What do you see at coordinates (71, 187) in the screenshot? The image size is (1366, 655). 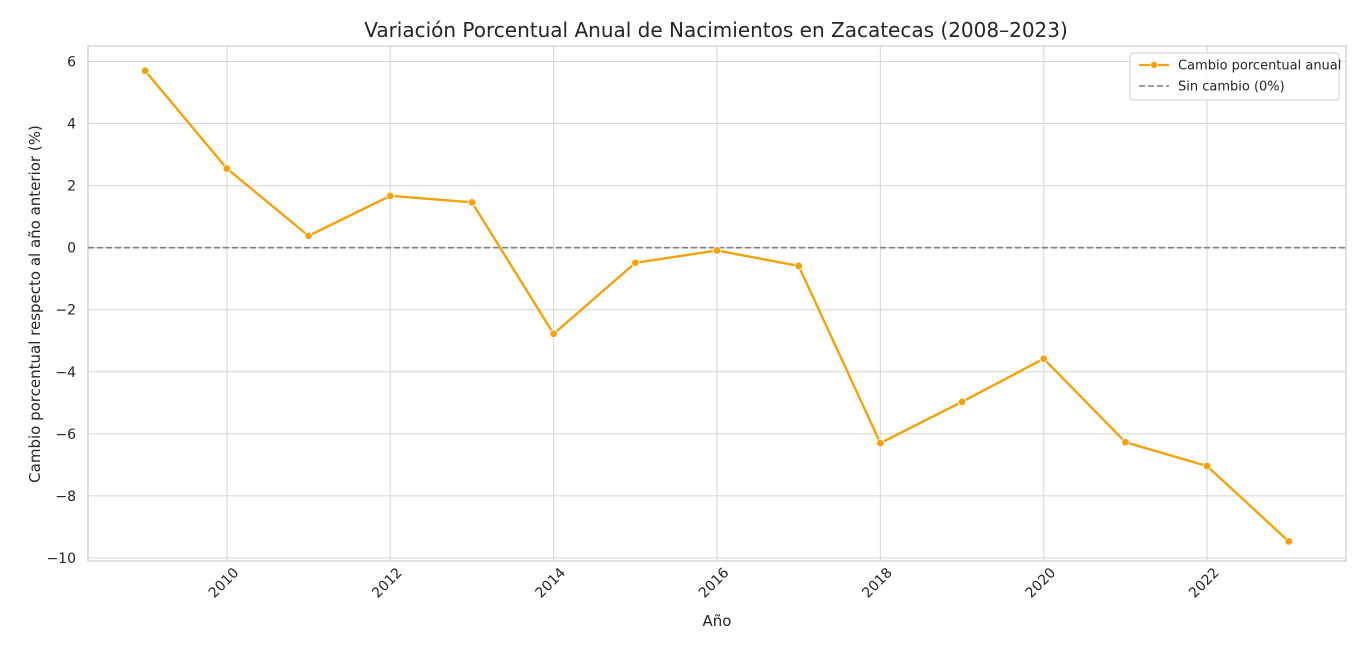 I see `y-tick-label: 2` at bounding box center [71, 187].